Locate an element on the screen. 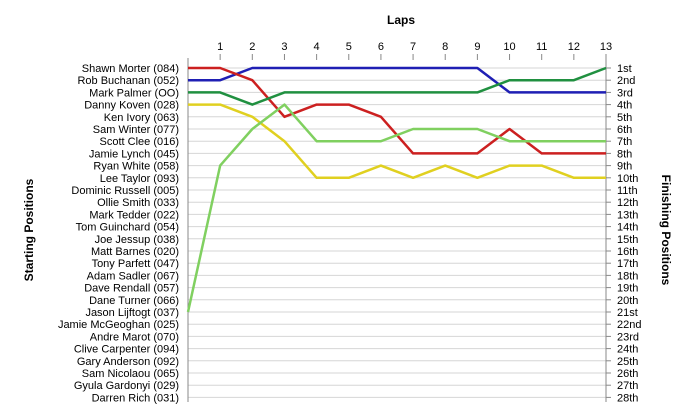  driver-label: Adam Sadler (067) is located at coordinates (133, 276).